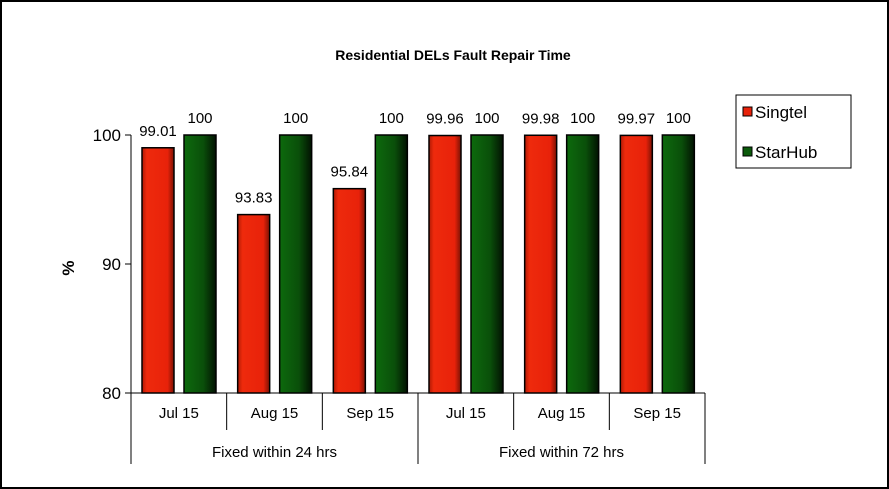  I want to click on legend-label-starhub: StarHub, so click(786, 152).